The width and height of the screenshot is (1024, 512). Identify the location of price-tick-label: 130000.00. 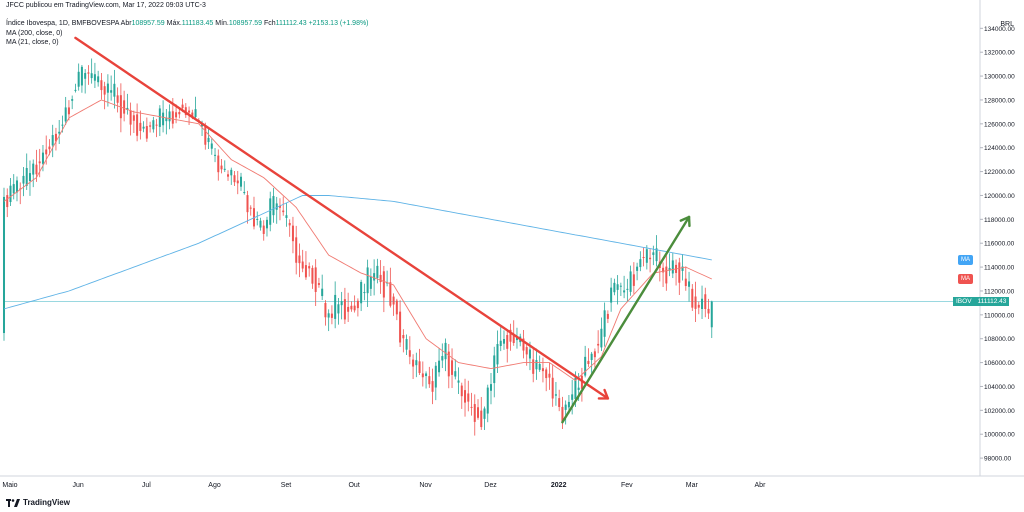
(999, 77).